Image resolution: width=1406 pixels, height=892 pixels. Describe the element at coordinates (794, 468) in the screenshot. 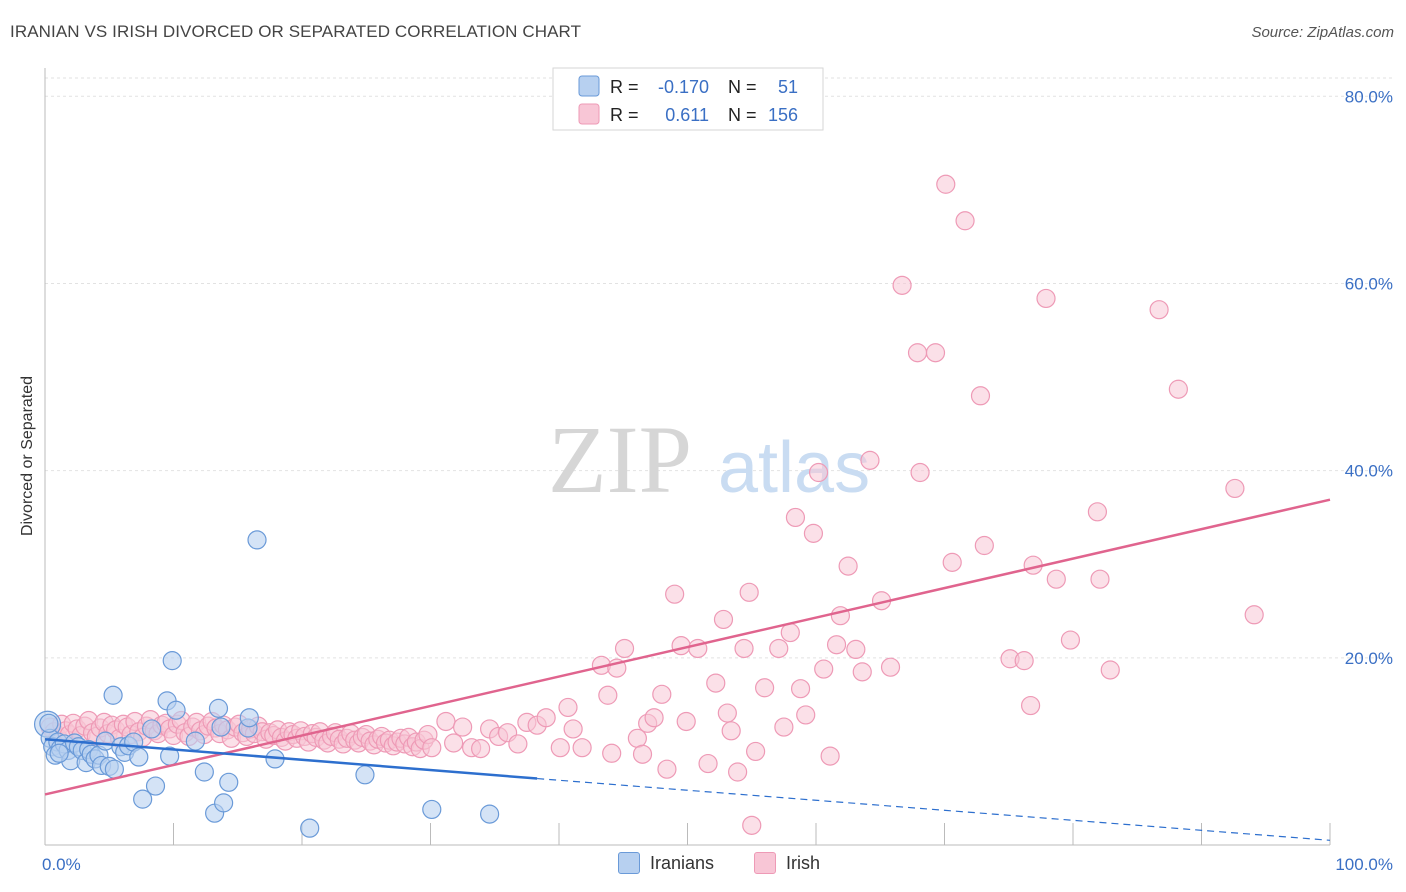

I see `watermark-atlas: atlas` at that location.